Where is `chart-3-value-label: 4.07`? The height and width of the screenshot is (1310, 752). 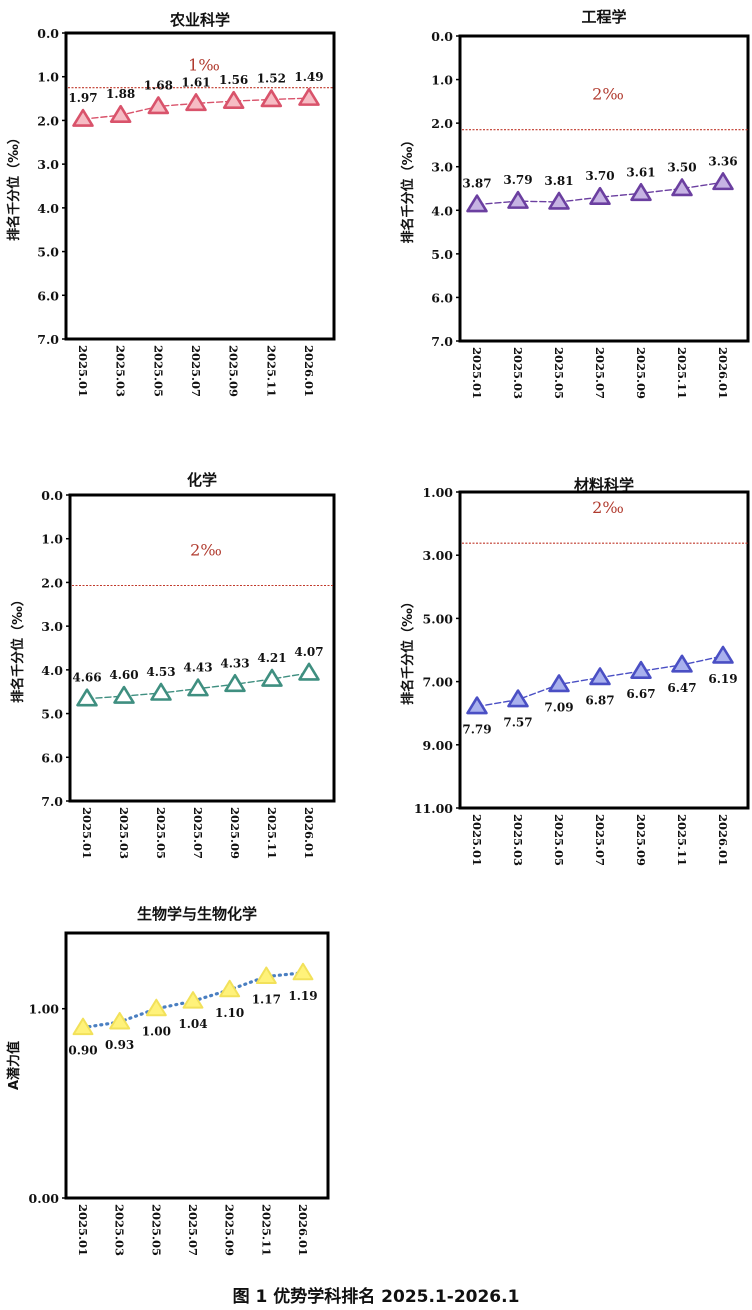 chart-3-value-label: 4.07 is located at coordinates (308, 652).